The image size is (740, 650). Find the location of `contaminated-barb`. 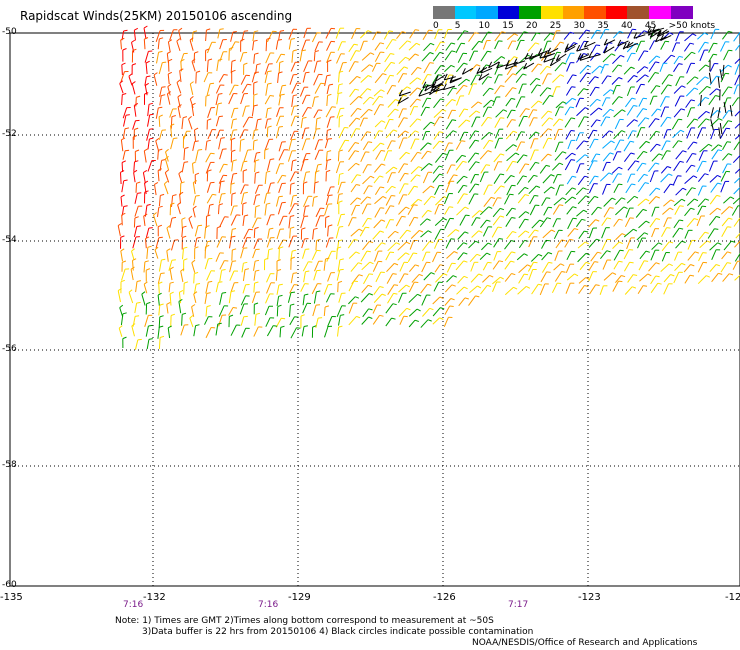

contaminated-barb is located at coordinates (719, 133).